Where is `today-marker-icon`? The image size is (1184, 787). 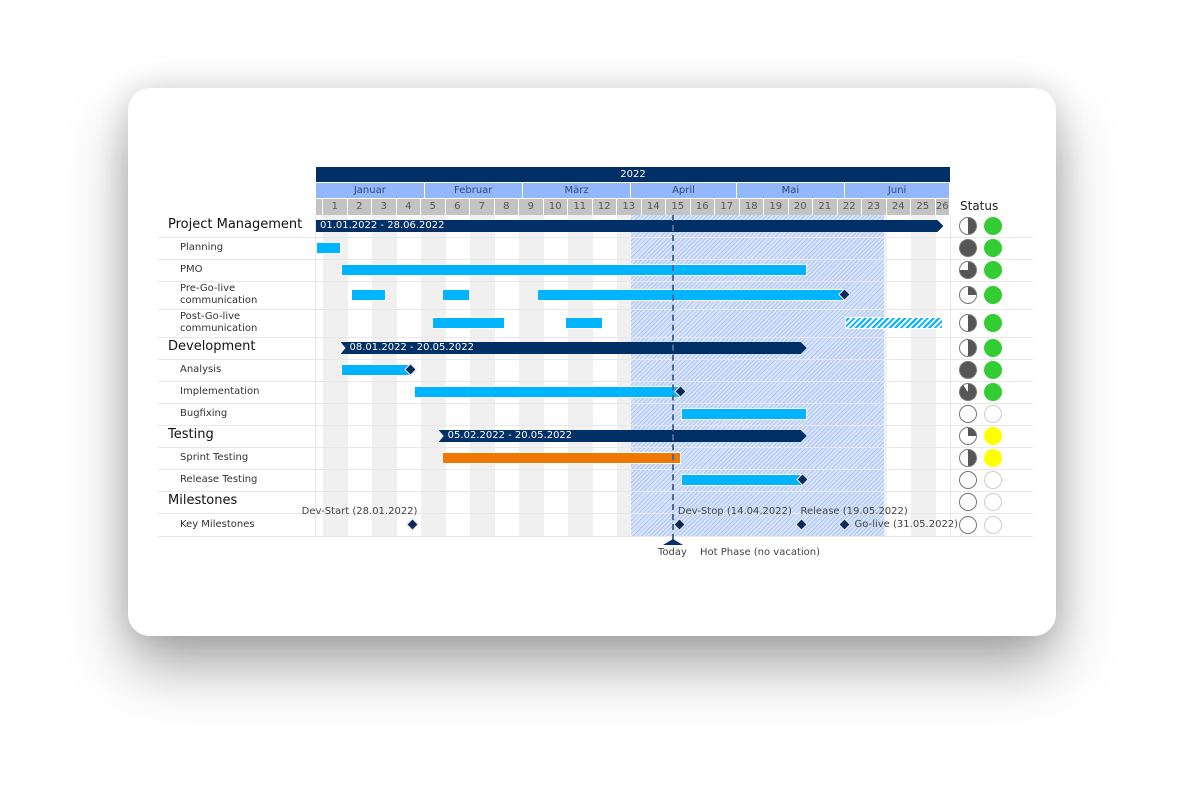 today-marker-icon is located at coordinates (672, 542).